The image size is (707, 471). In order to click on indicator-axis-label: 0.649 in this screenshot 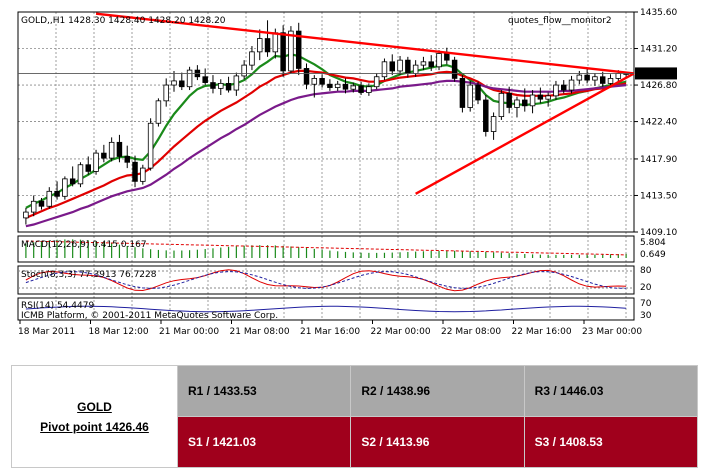, I will do `click(653, 255)`.